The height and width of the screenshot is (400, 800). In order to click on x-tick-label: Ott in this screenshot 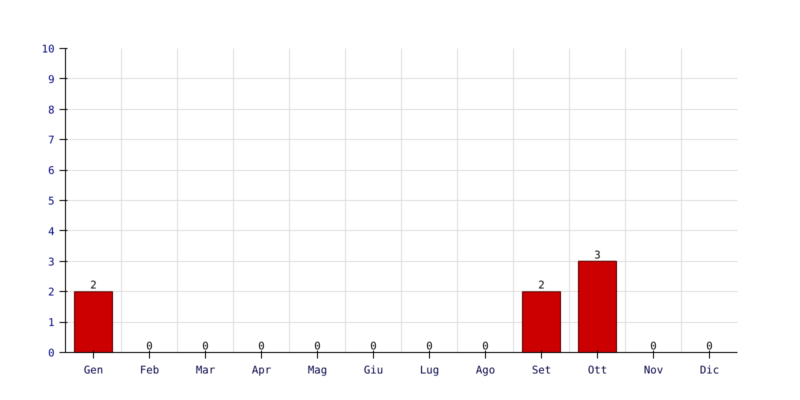, I will do `click(598, 370)`.